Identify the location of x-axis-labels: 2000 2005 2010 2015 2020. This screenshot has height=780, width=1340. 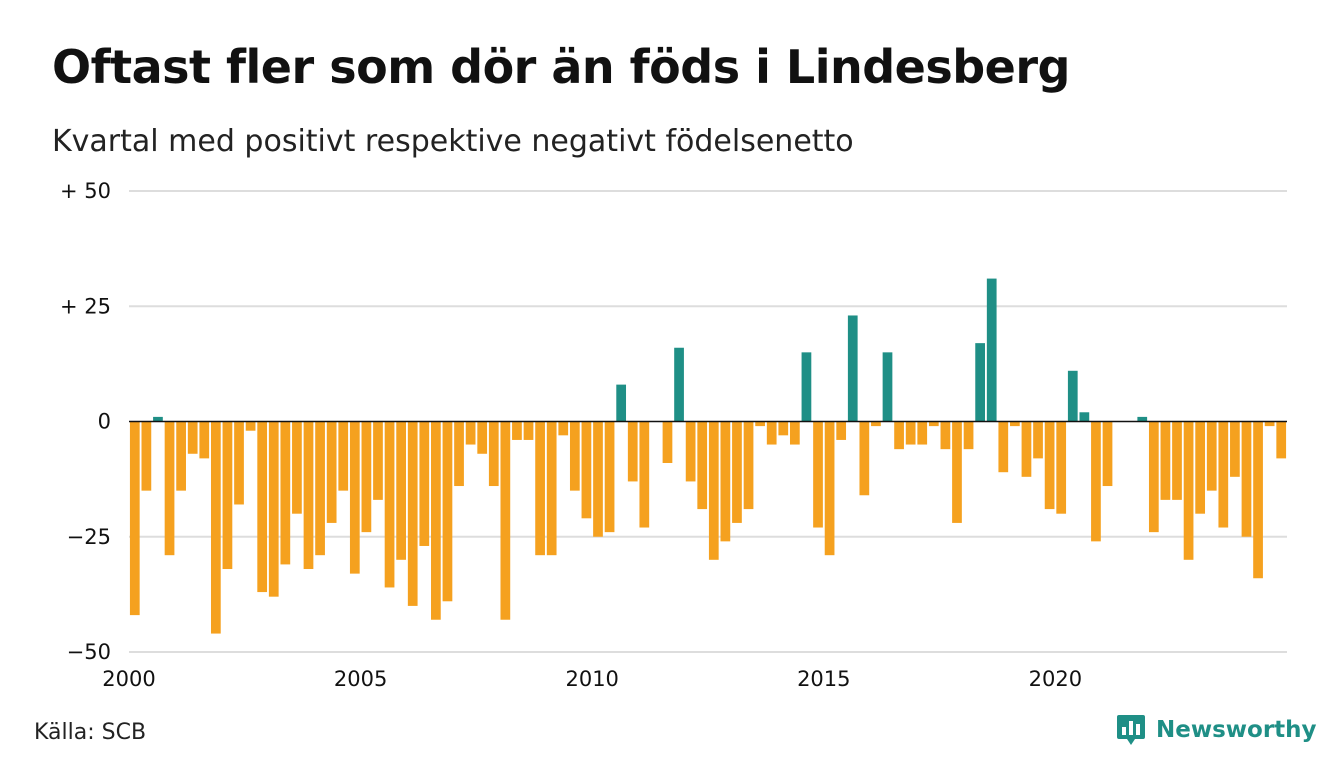
(592, 679).